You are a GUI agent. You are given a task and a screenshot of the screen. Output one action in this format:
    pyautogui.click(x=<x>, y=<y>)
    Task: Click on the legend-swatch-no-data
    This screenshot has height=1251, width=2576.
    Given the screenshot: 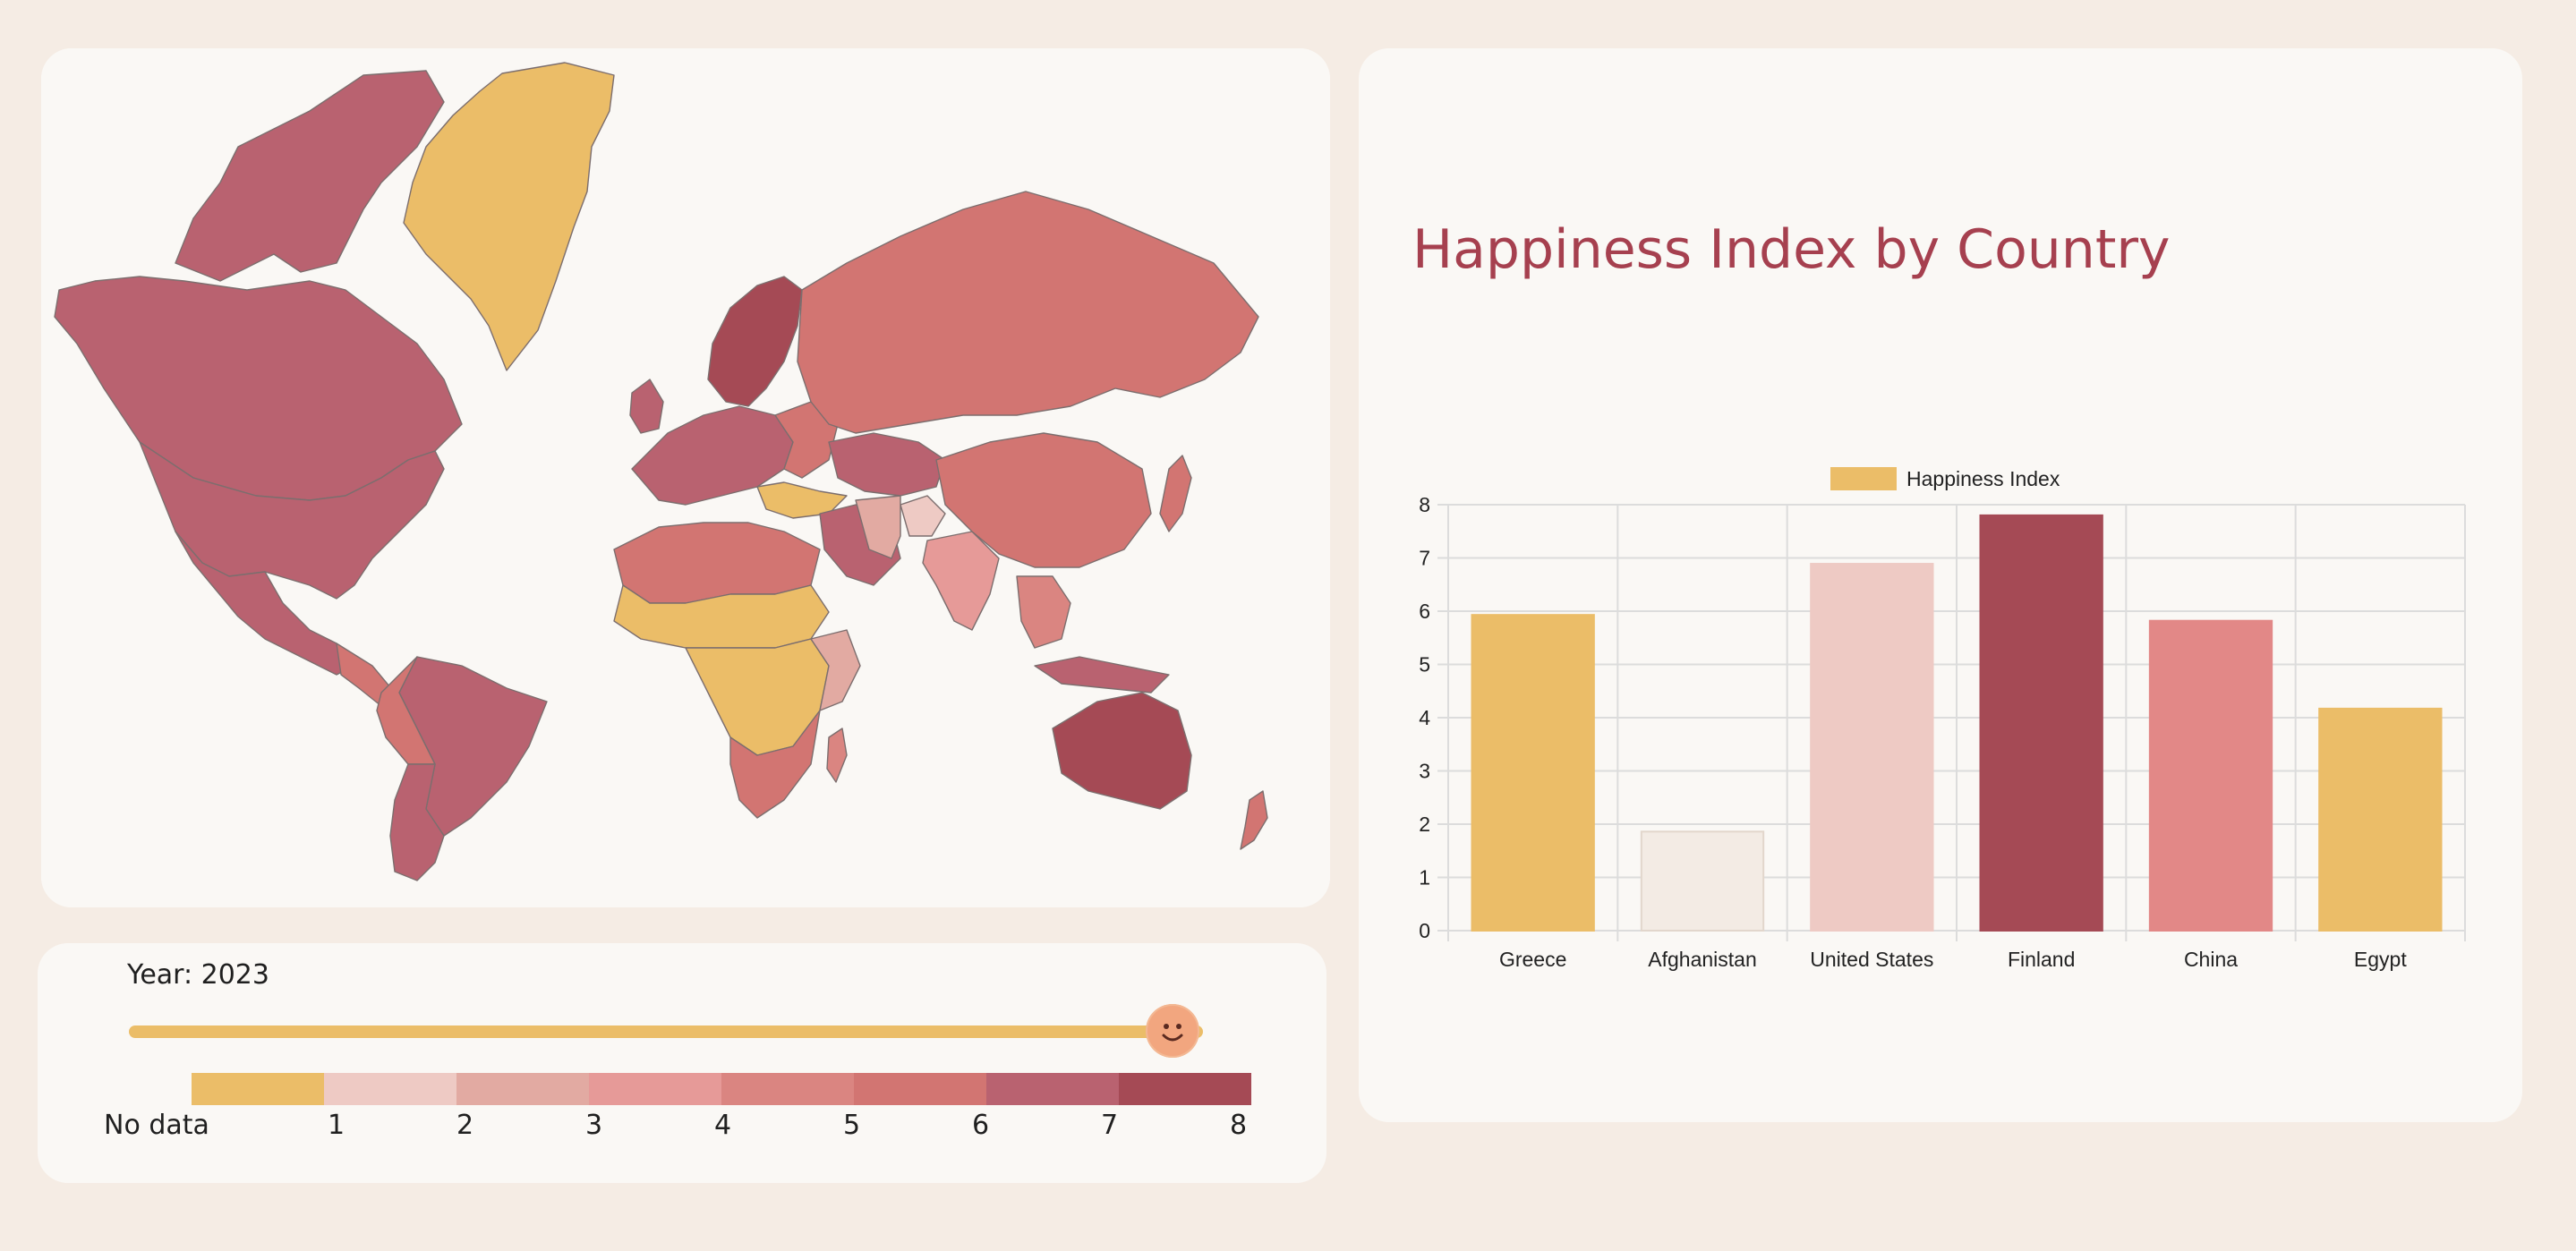 What is the action you would take?
    pyautogui.click(x=258, y=1089)
    